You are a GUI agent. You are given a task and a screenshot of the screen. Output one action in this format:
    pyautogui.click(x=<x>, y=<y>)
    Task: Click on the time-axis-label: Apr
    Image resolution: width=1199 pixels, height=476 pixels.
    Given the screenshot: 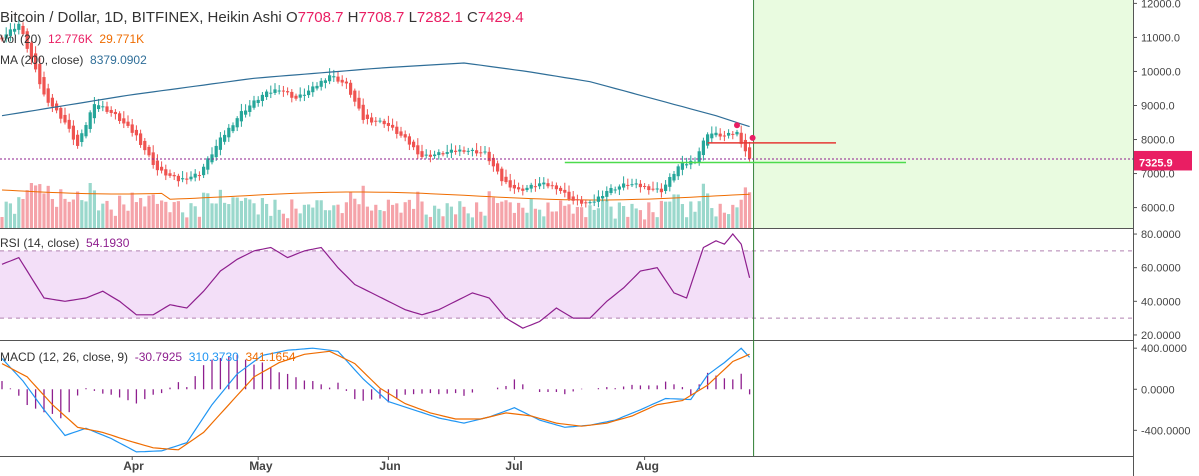 What is the action you would take?
    pyautogui.click(x=133, y=466)
    